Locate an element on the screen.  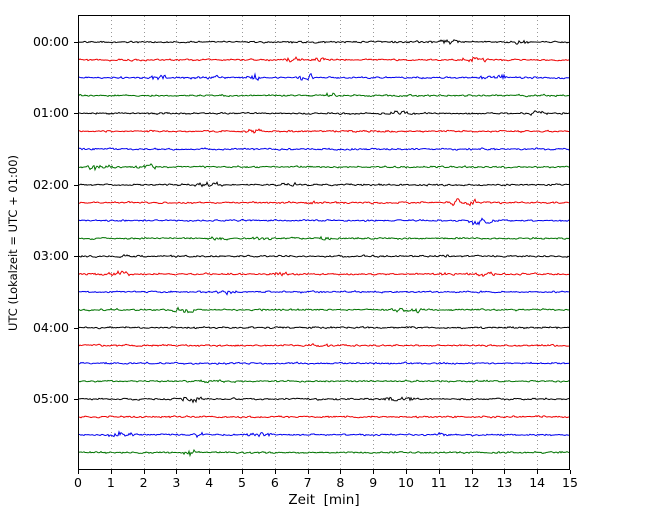
x-tick-label: 8 is located at coordinates (340, 482).